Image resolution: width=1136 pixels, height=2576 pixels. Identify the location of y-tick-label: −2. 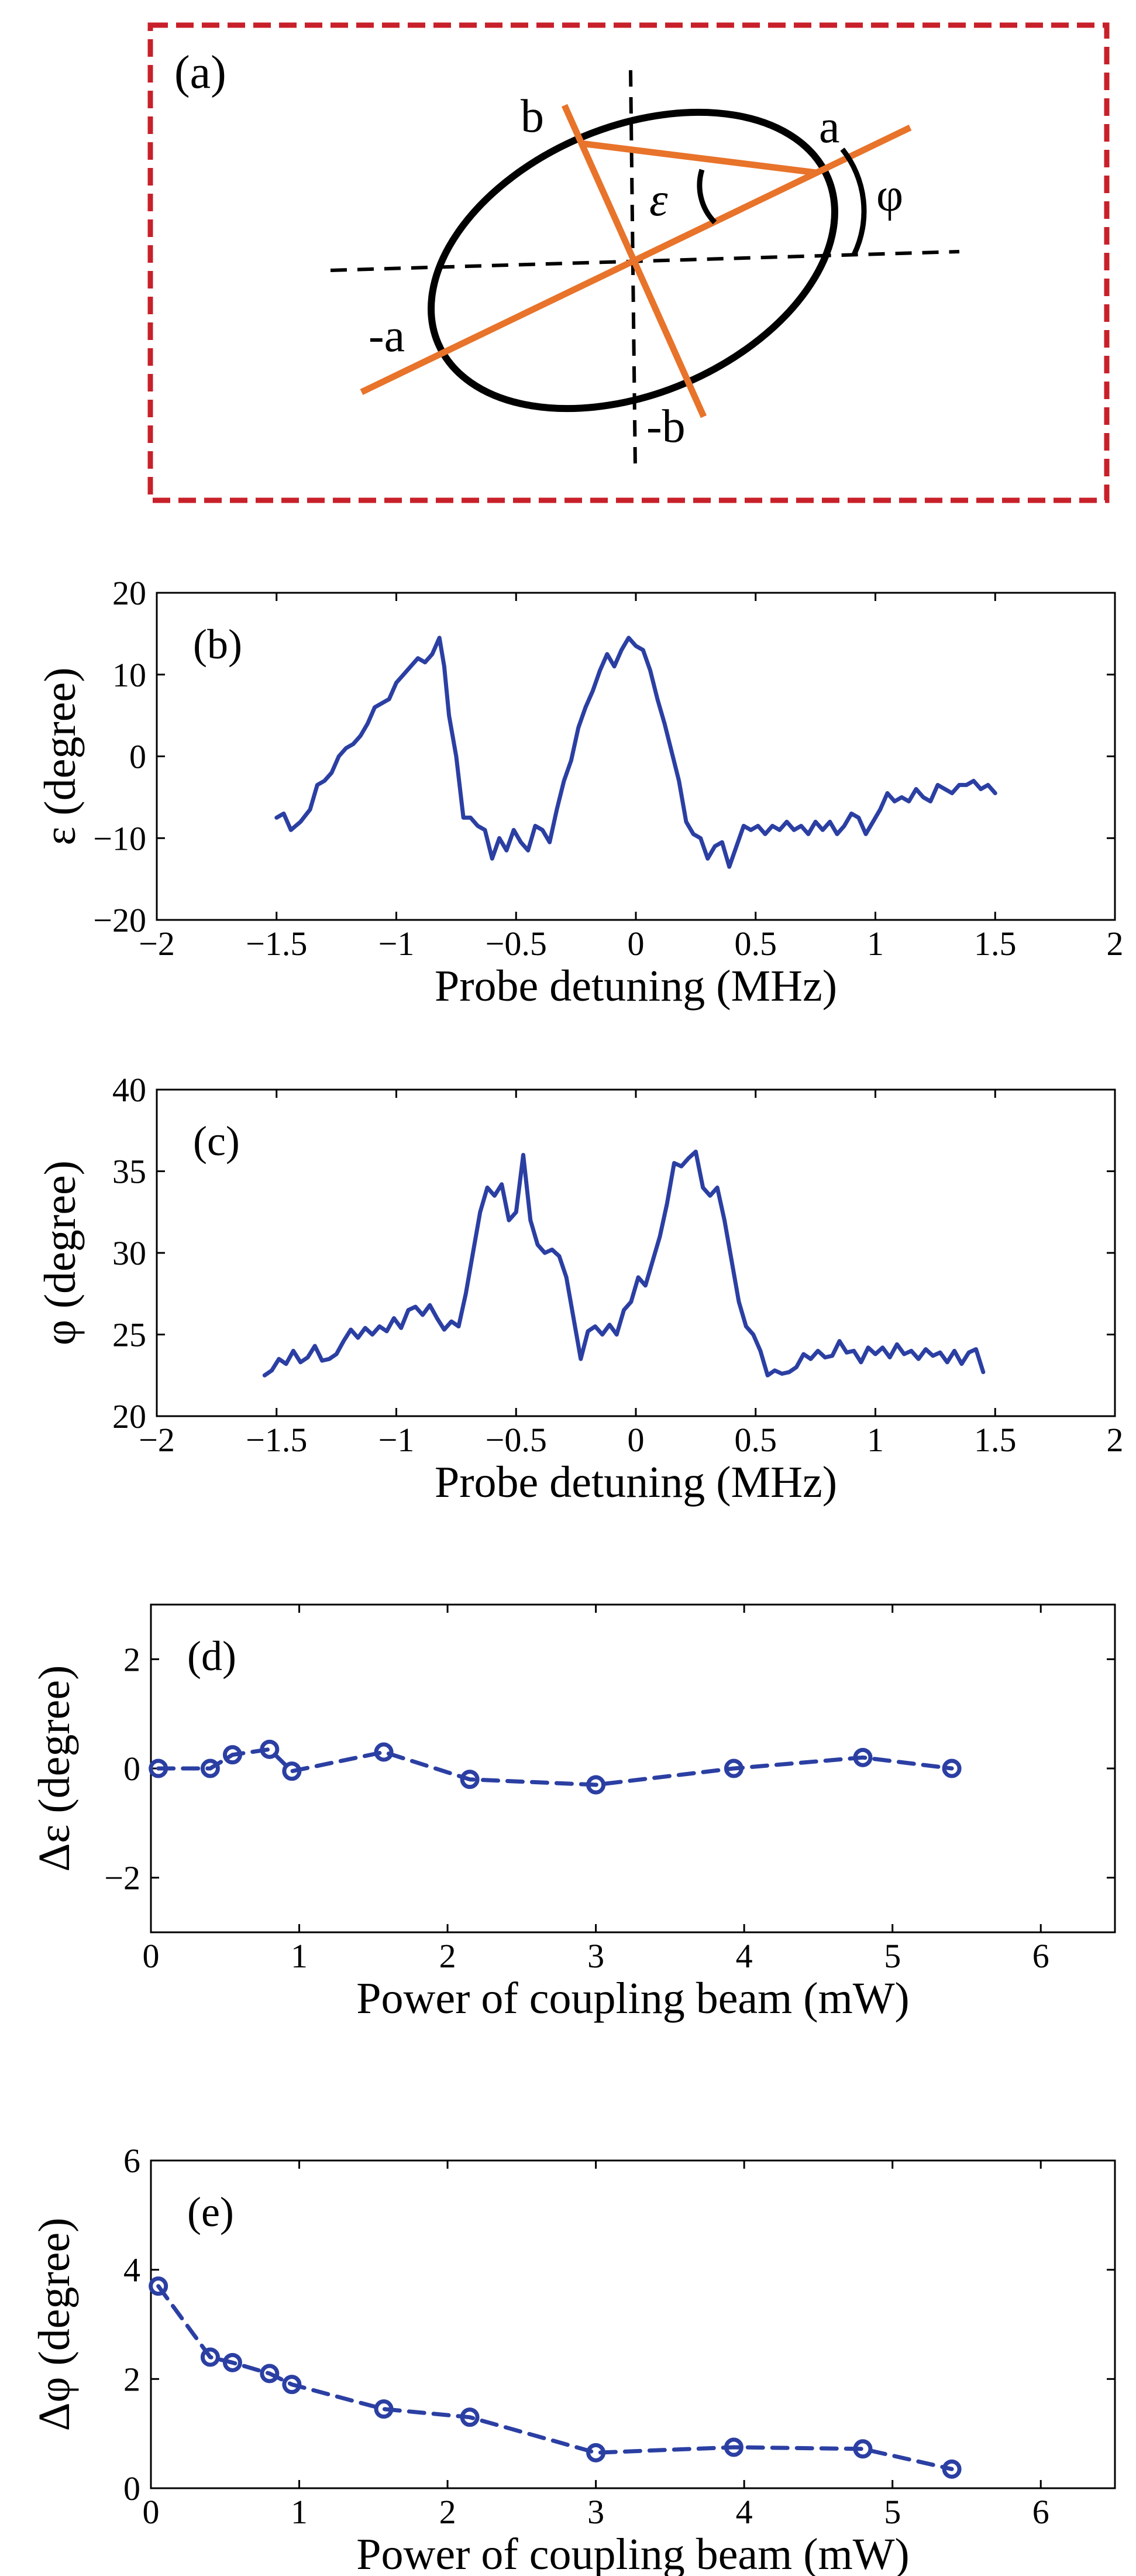
(122, 1878).